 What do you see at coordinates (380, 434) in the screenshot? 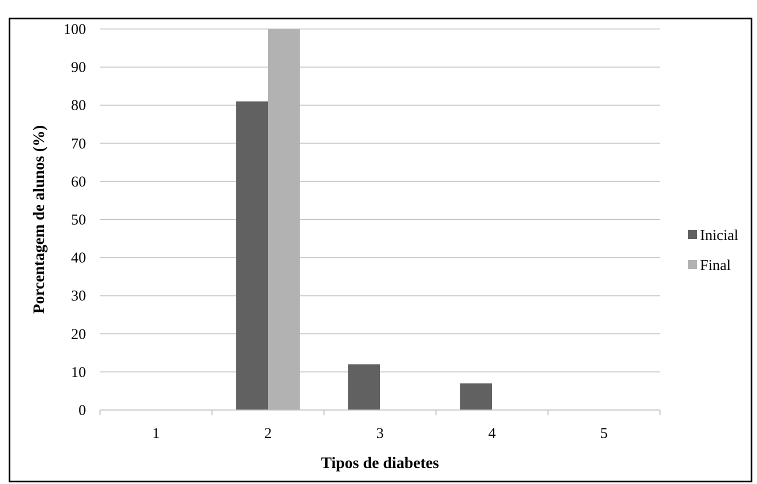
I see `x-tick-label: 3` at bounding box center [380, 434].